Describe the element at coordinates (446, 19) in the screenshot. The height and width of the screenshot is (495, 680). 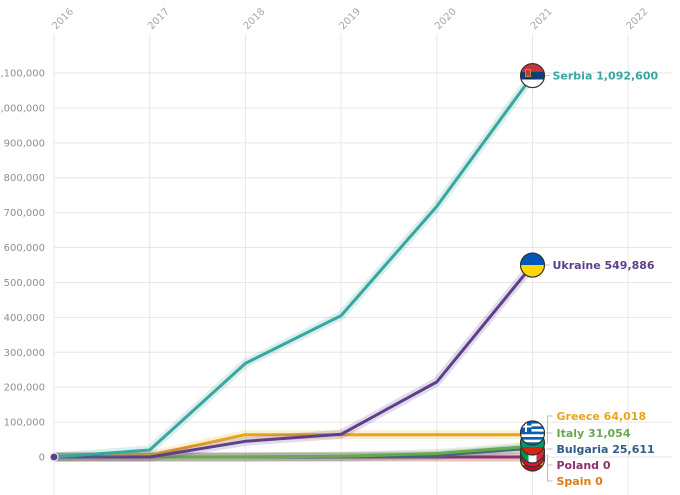
I see `x-tick-label: 2020` at that location.